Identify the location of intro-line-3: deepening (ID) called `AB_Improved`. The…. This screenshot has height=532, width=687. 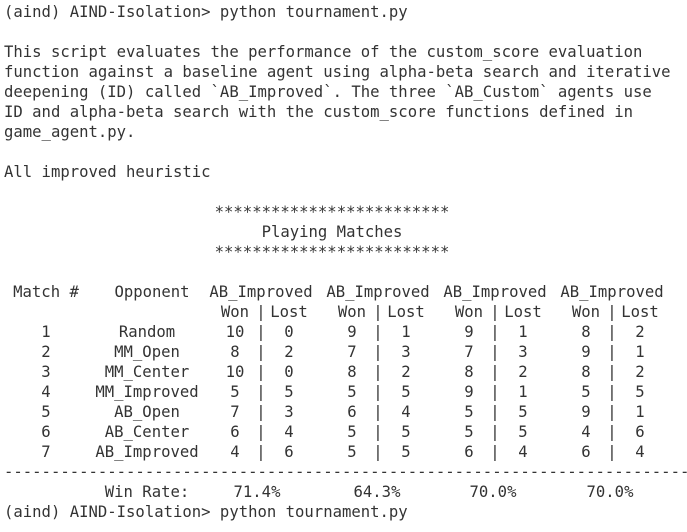
(328, 92).